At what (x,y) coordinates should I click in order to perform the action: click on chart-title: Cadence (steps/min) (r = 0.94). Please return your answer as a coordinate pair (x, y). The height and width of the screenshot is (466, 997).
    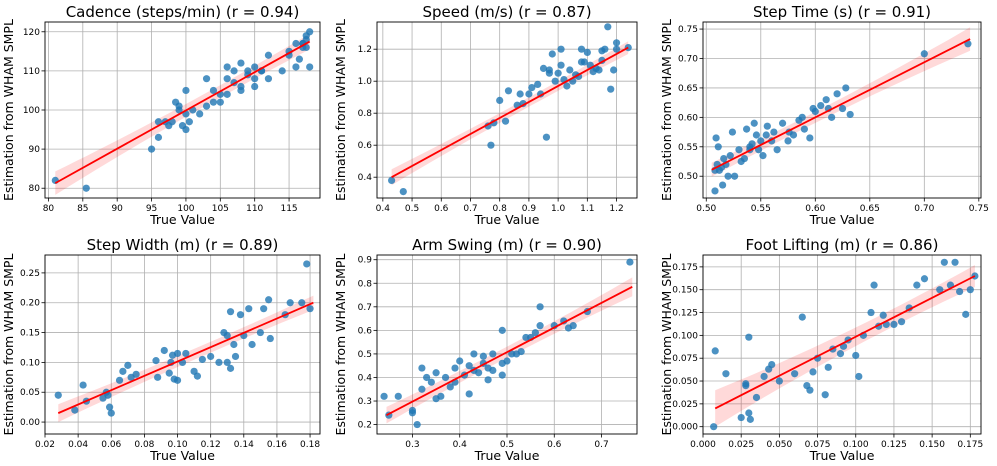
    Looking at the image, I should click on (183, 12).